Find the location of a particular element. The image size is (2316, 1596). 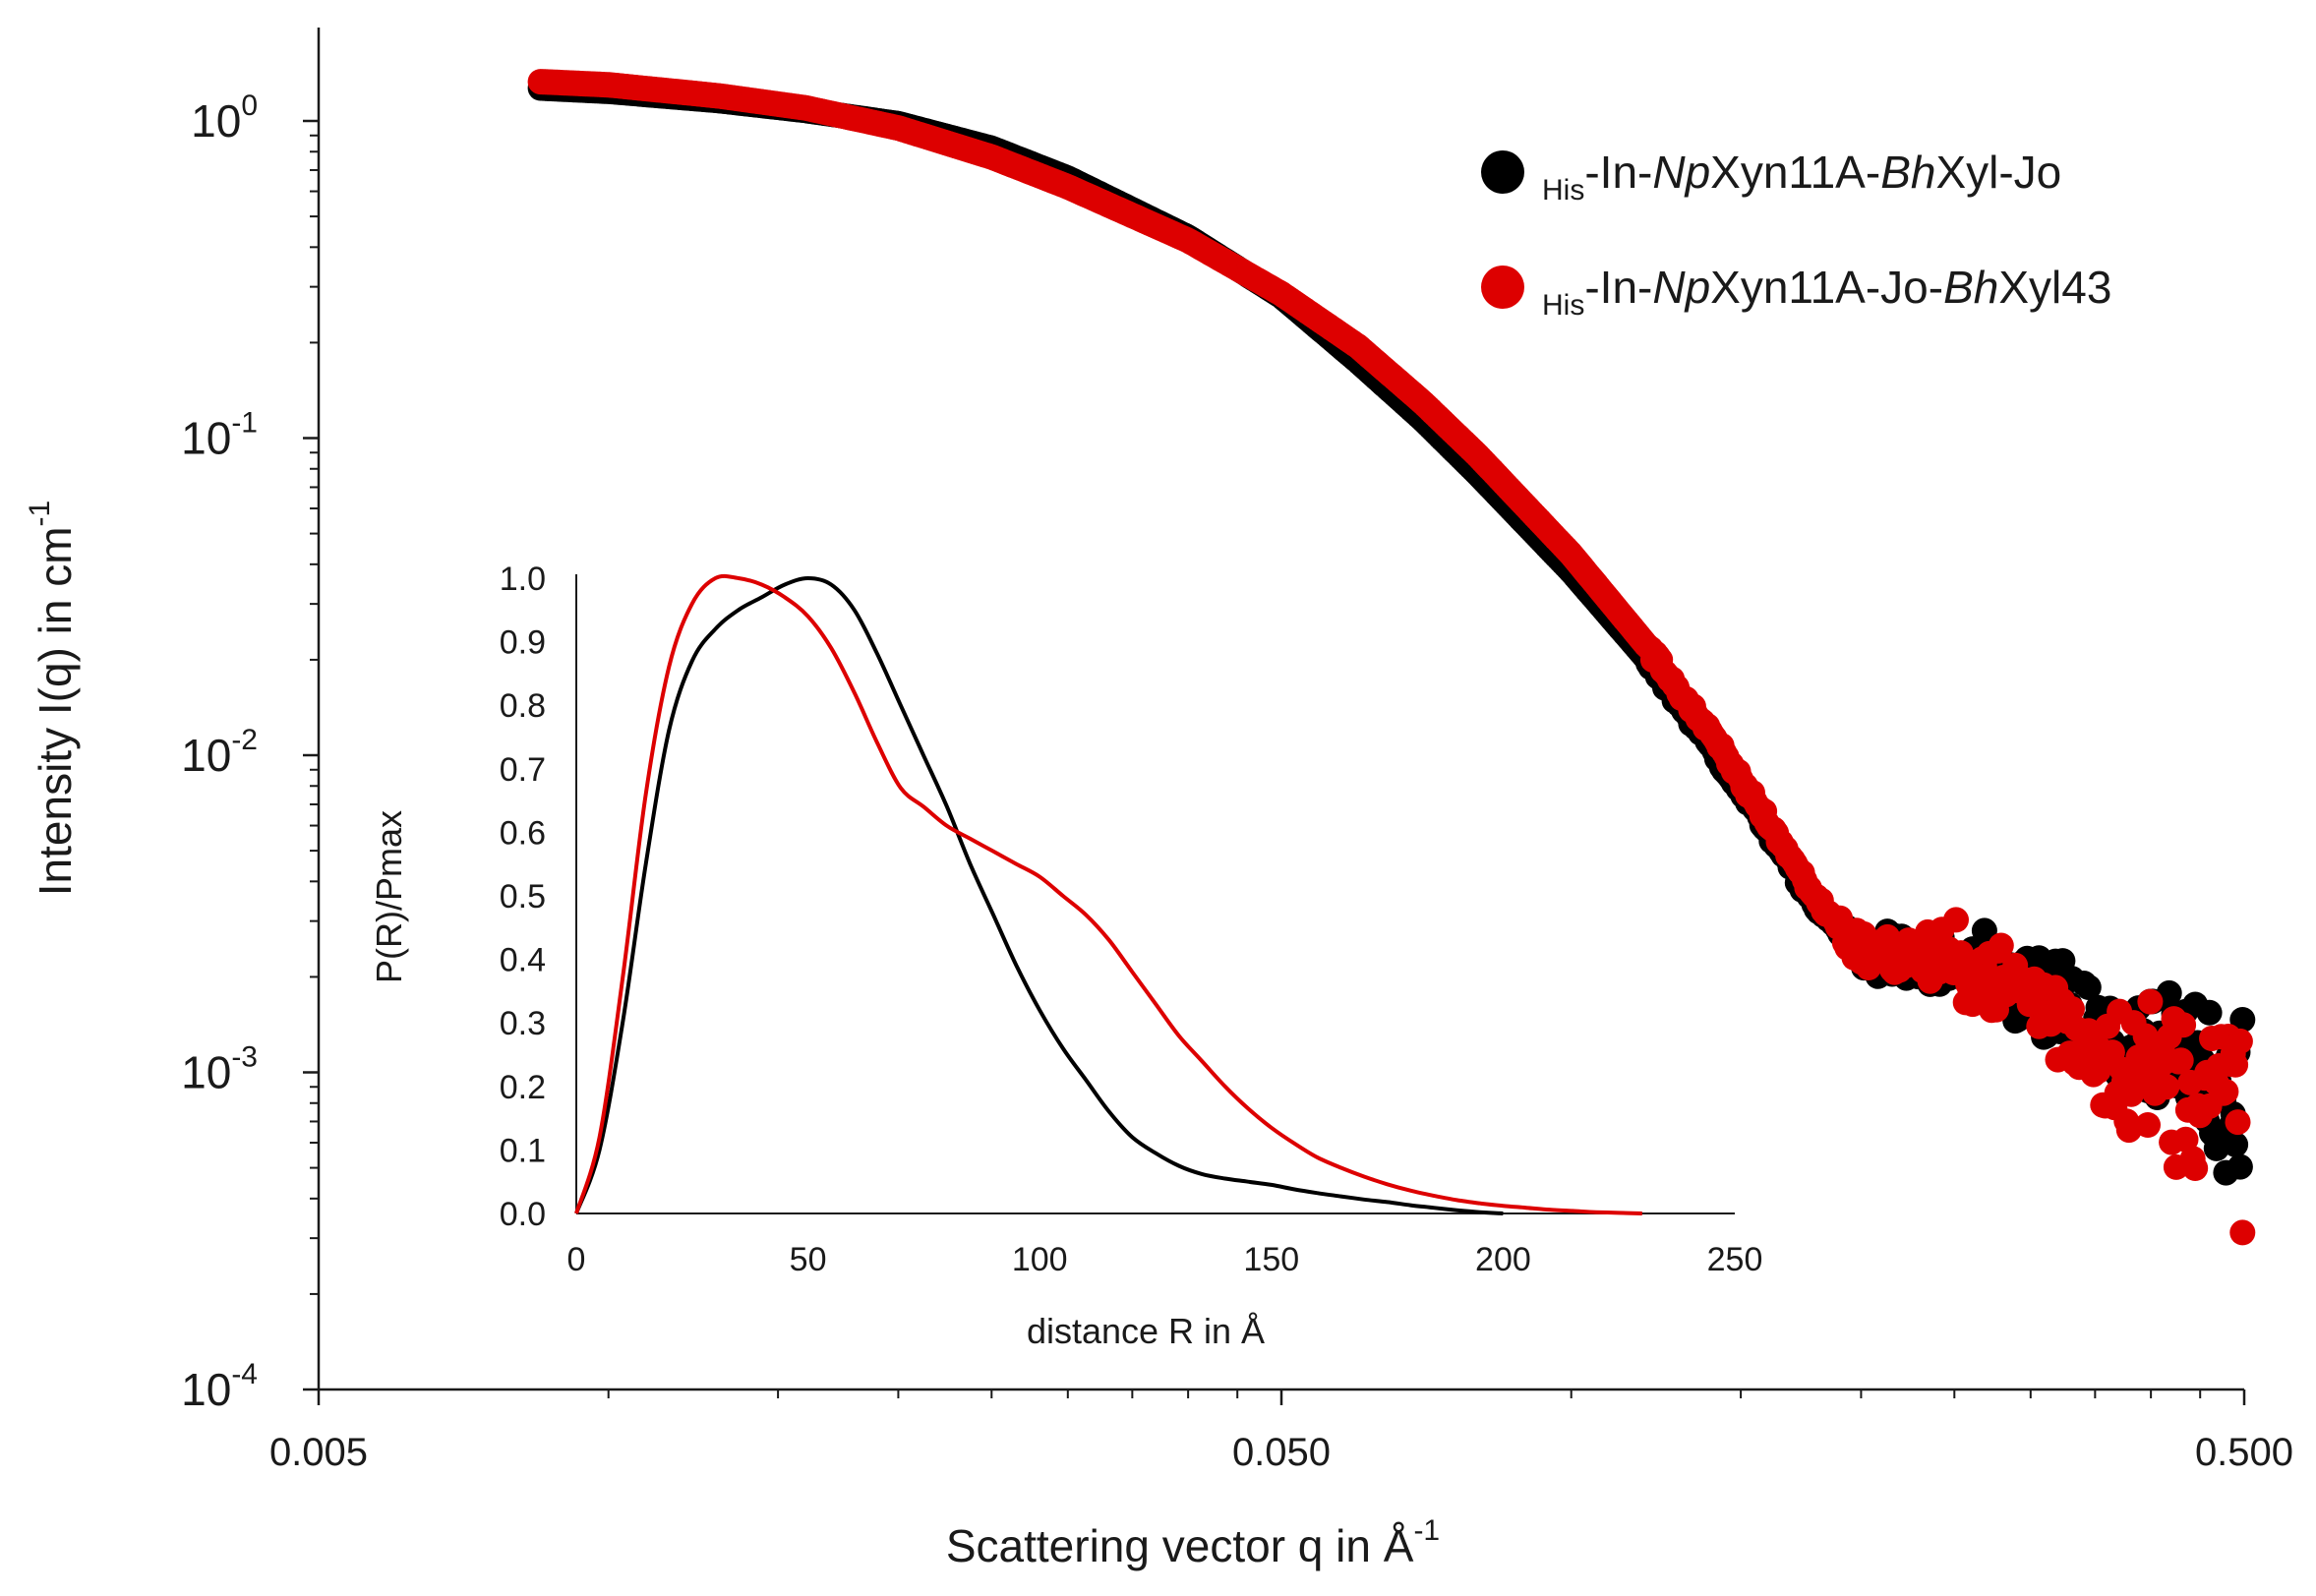

inset-y-tick-label: 0.0 is located at coordinates (523, 1214).